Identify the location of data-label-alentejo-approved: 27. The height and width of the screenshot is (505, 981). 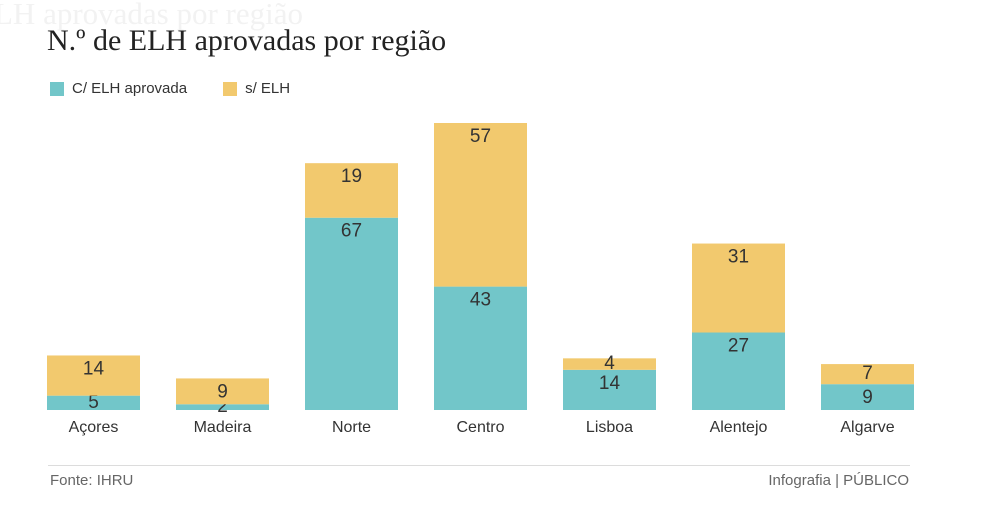
(738, 346).